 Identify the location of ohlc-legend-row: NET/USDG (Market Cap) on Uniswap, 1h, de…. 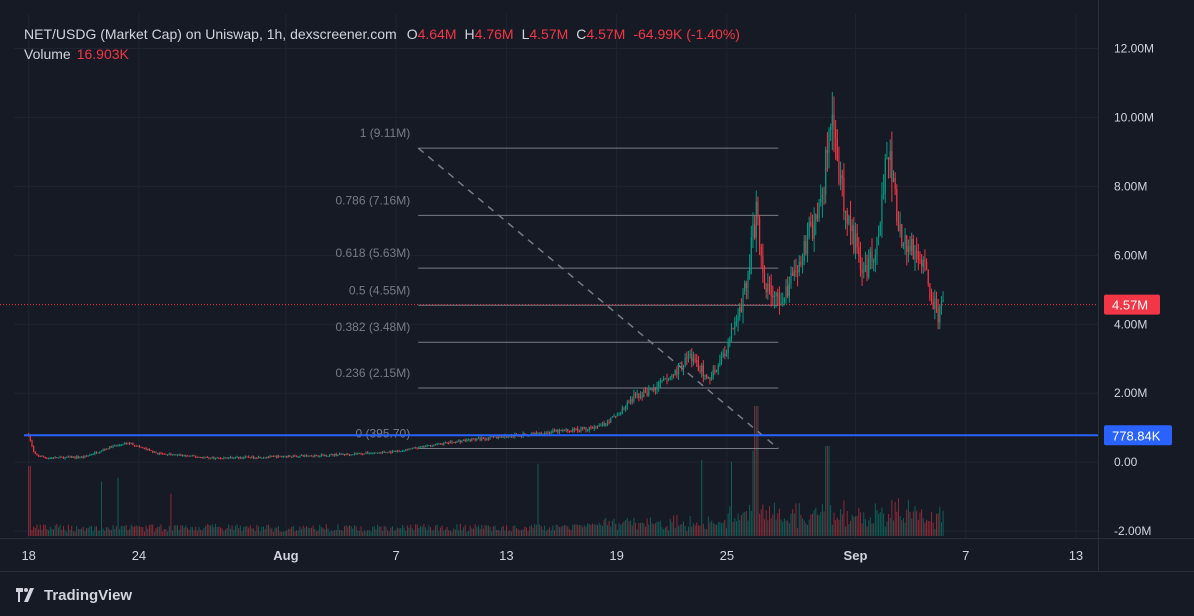
(382, 34).